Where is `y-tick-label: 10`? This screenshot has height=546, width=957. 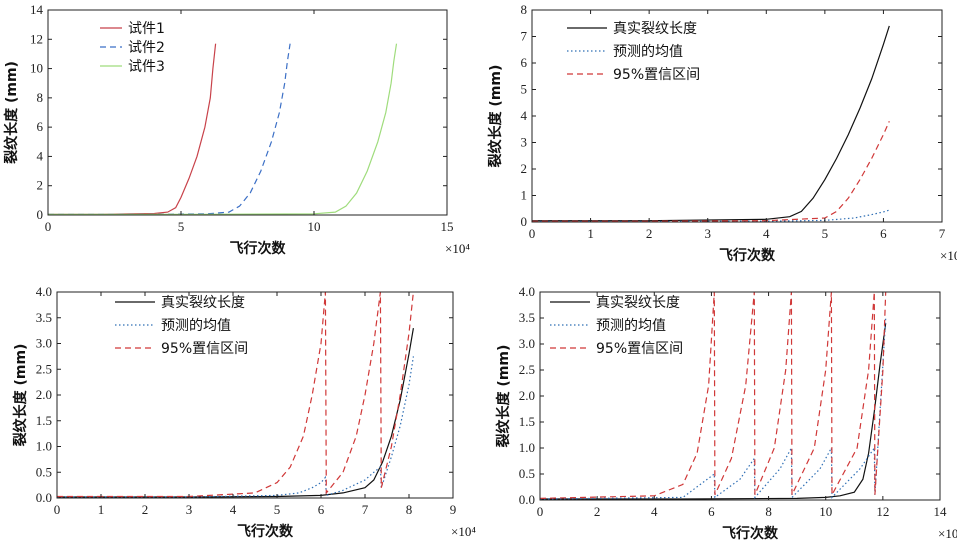
y-tick-label: 10 is located at coordinates (36, 68).